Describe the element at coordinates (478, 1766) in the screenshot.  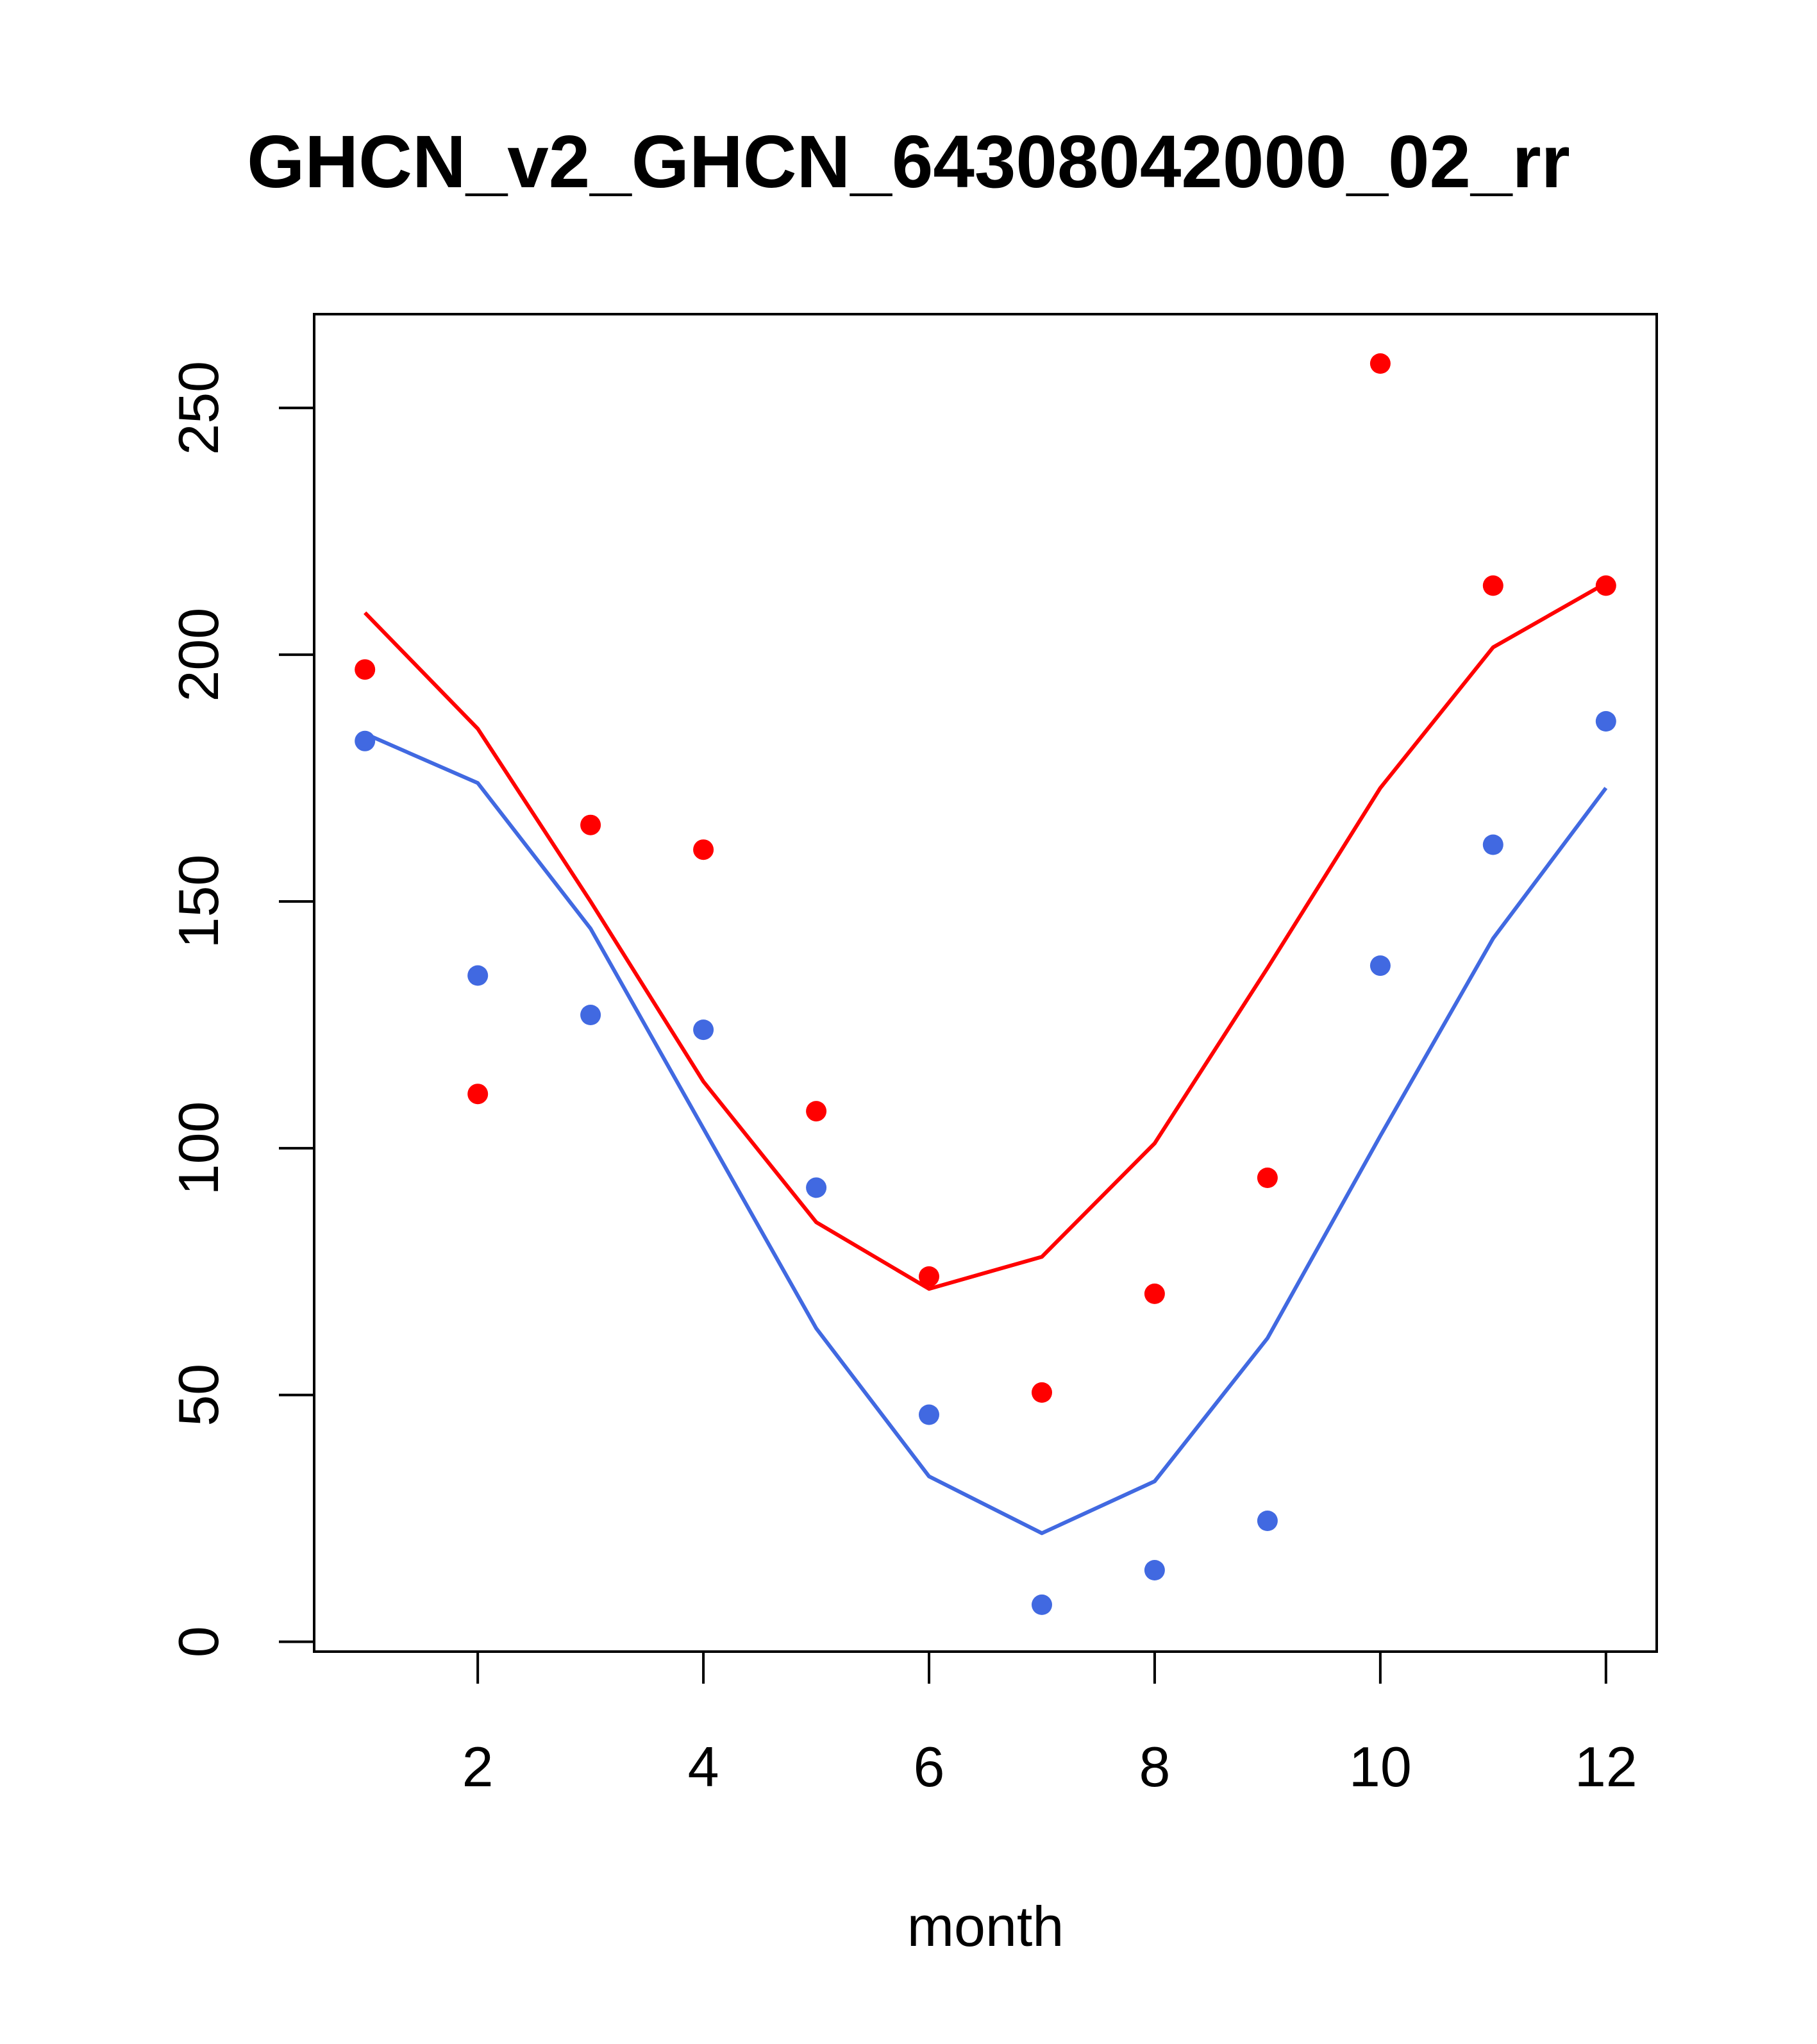
I see `x-tick-label-2: 2` at that location.